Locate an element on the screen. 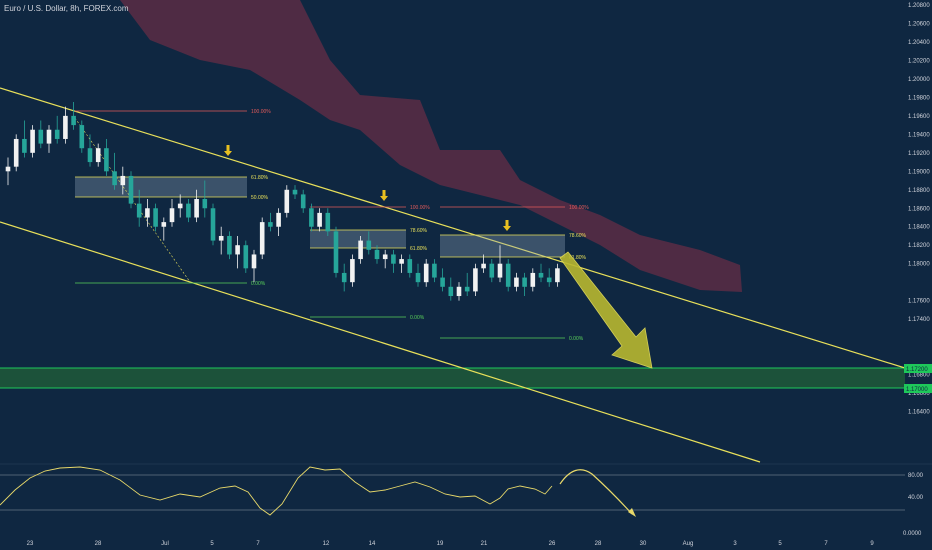 The height and width of the screenshot is (550, 932). arrow-3-shaft is located at coordinates (507, 223).